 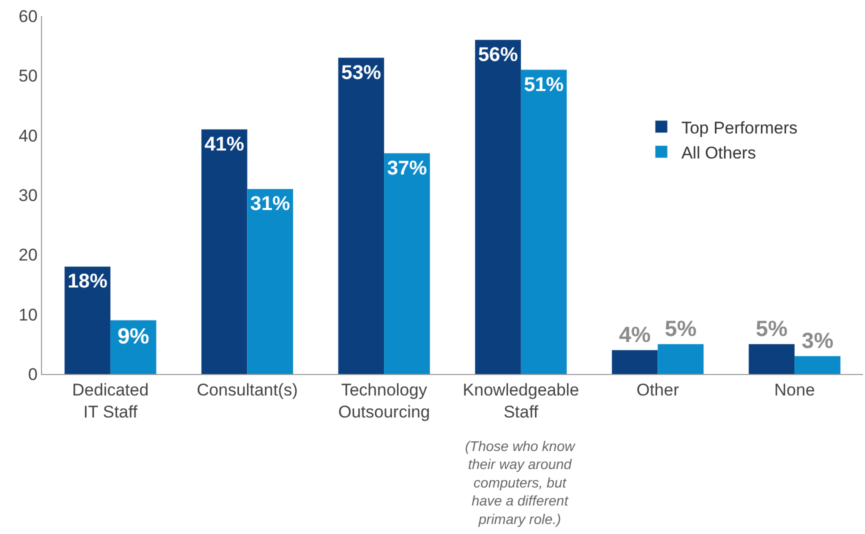 What do you see at coordinates (739, 128) in the screenshot?
I see `legend-label: Top Performers` at bounding box center [739, 128].